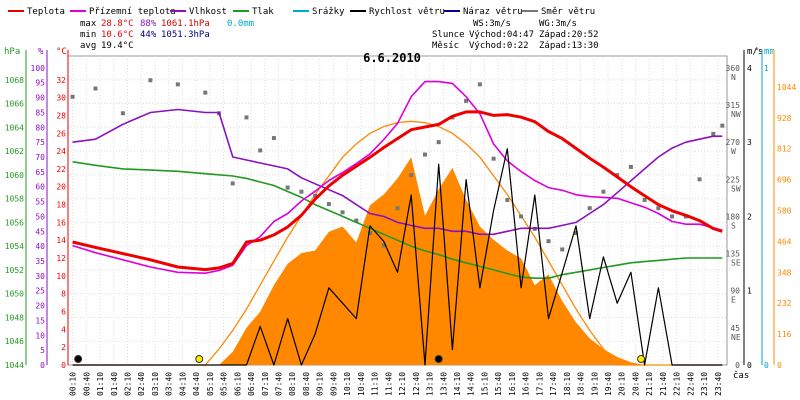 The image size is (800, 400). Describe the element at coordinates (430, 384) in the screenshot. I see `time-tick-label: 13:10` at that location.